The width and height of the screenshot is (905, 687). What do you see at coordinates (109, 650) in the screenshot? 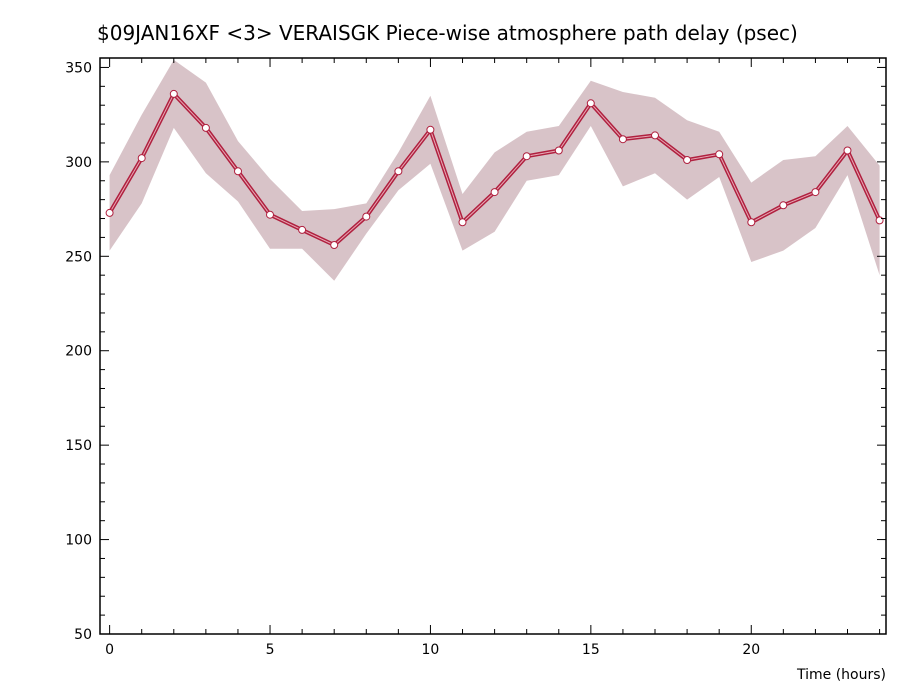
I see `x-tick-label: 0` at bounding box center [109, 650].